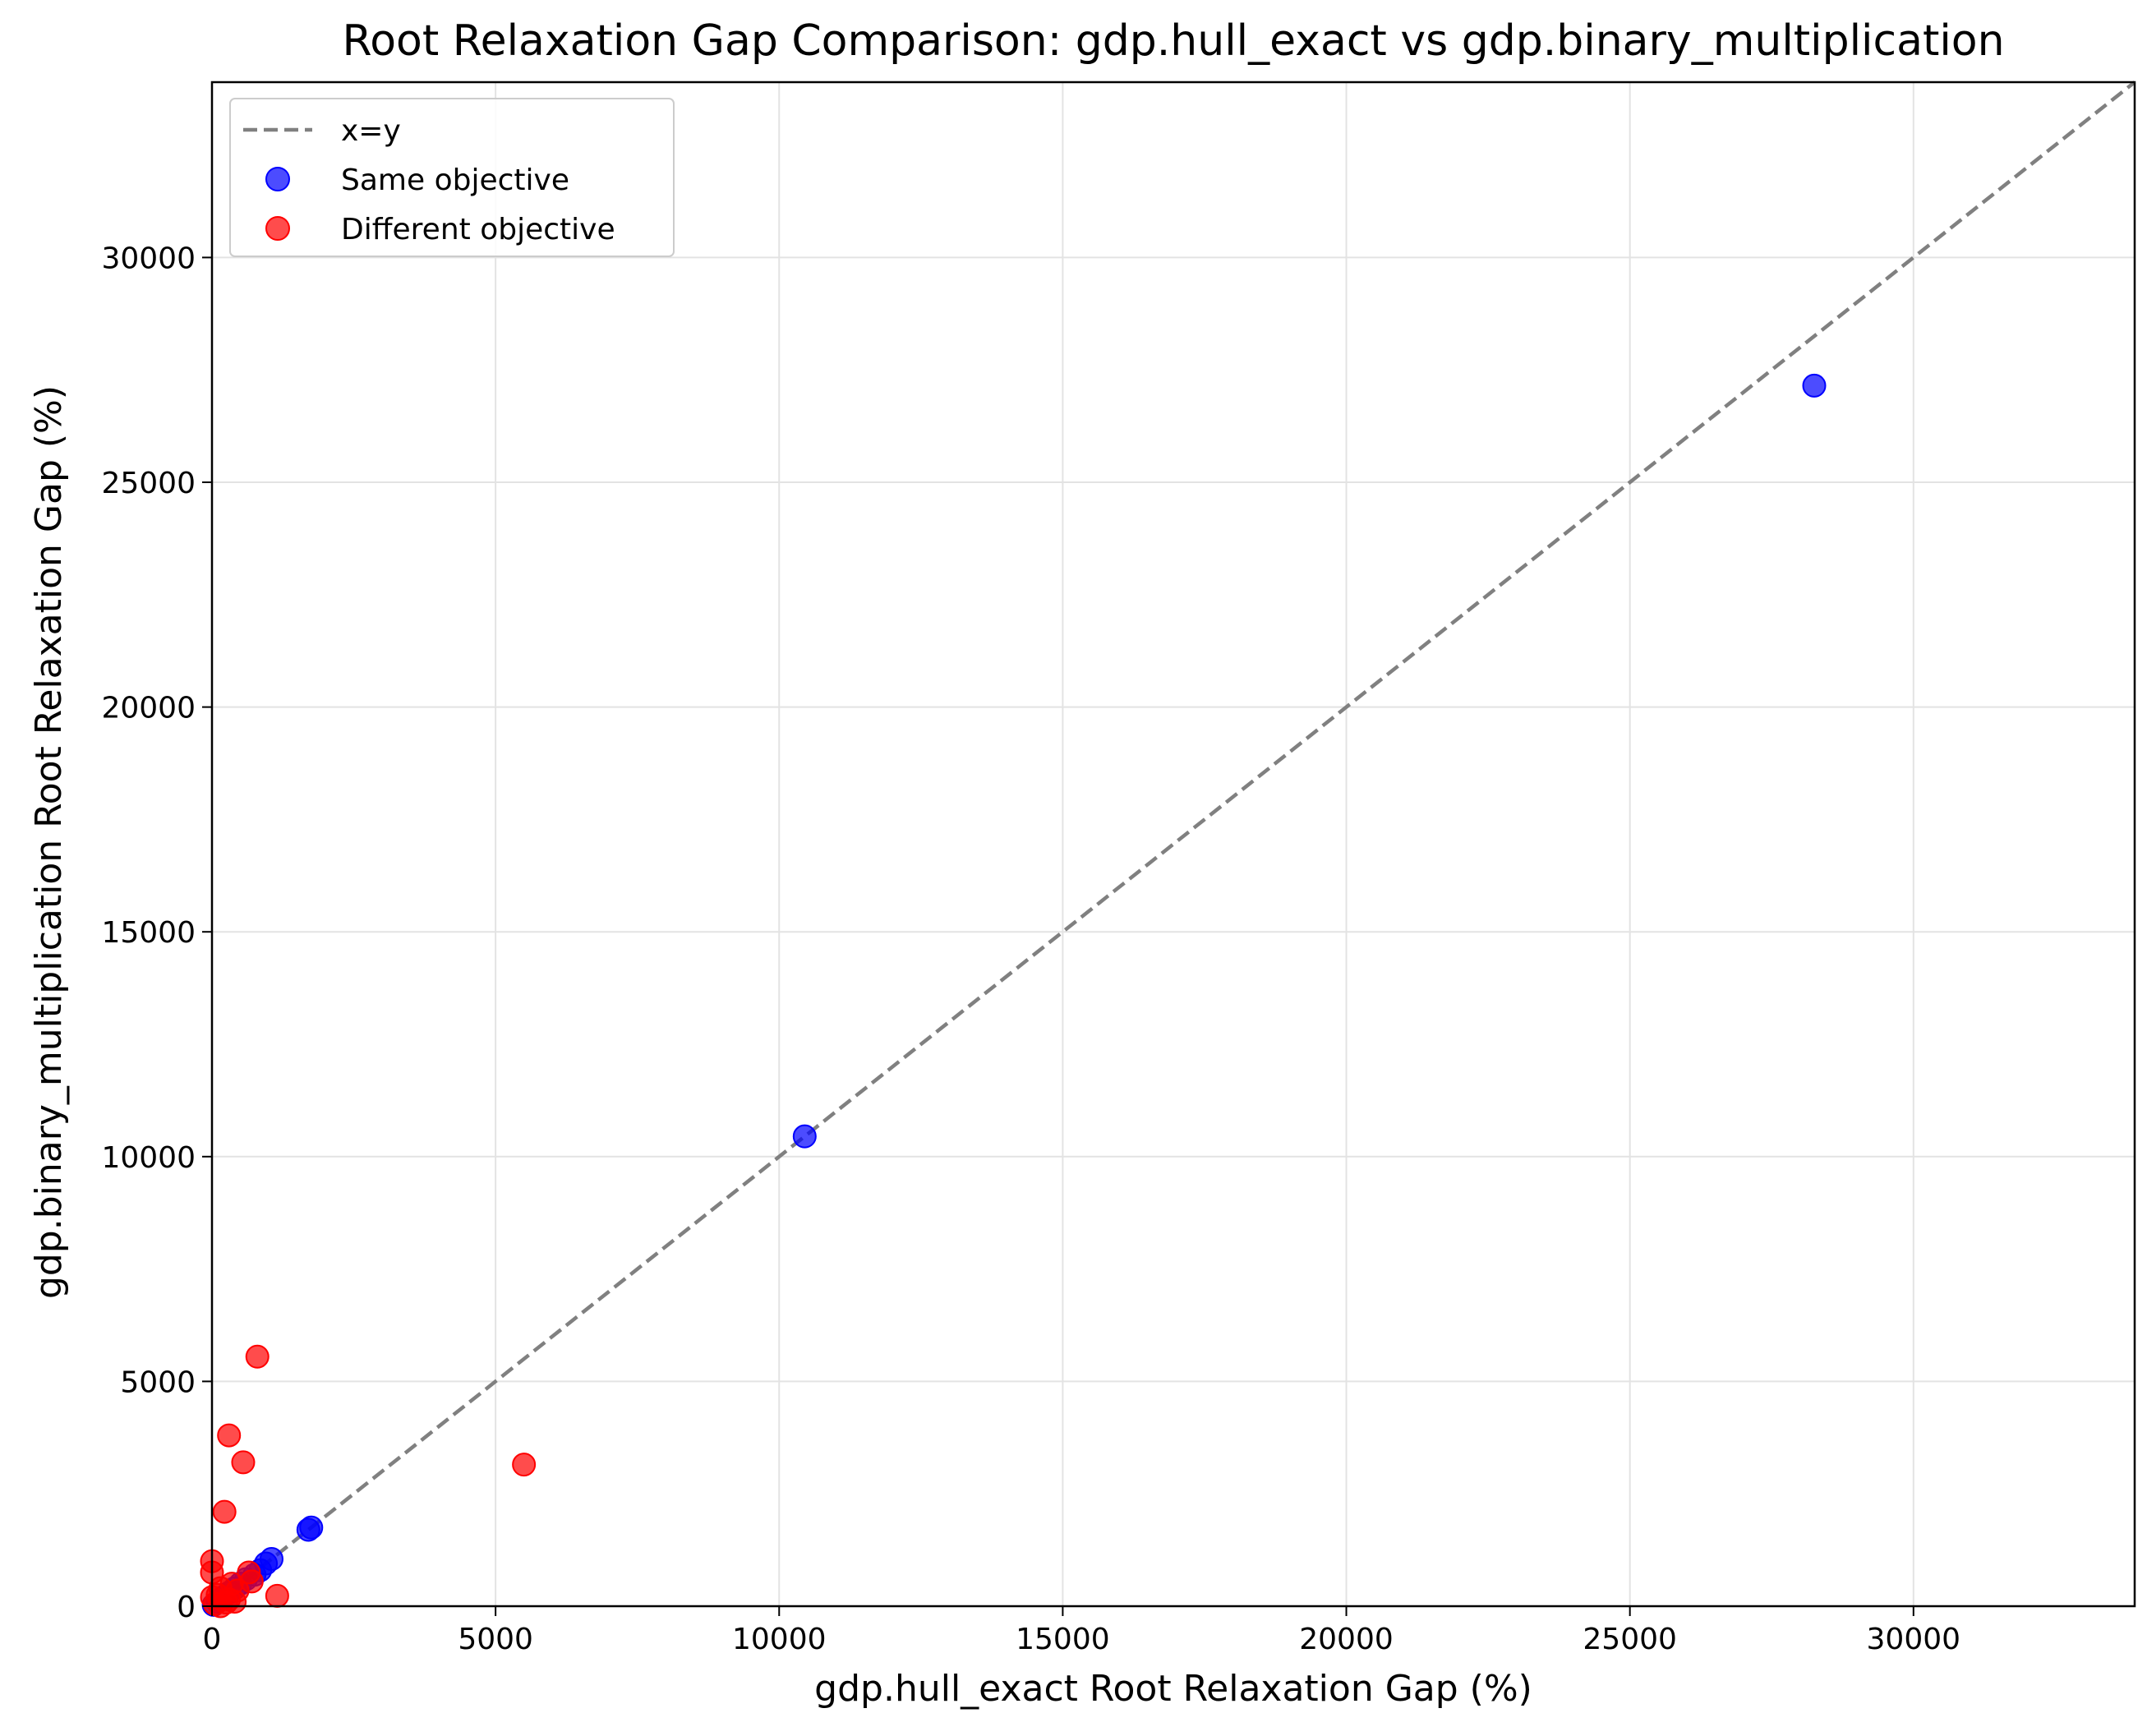  What do you see at coordinates (779, 1639) in the screenshot?
I see `x-tick-label: 10000` at bounding box center [779, 1639].